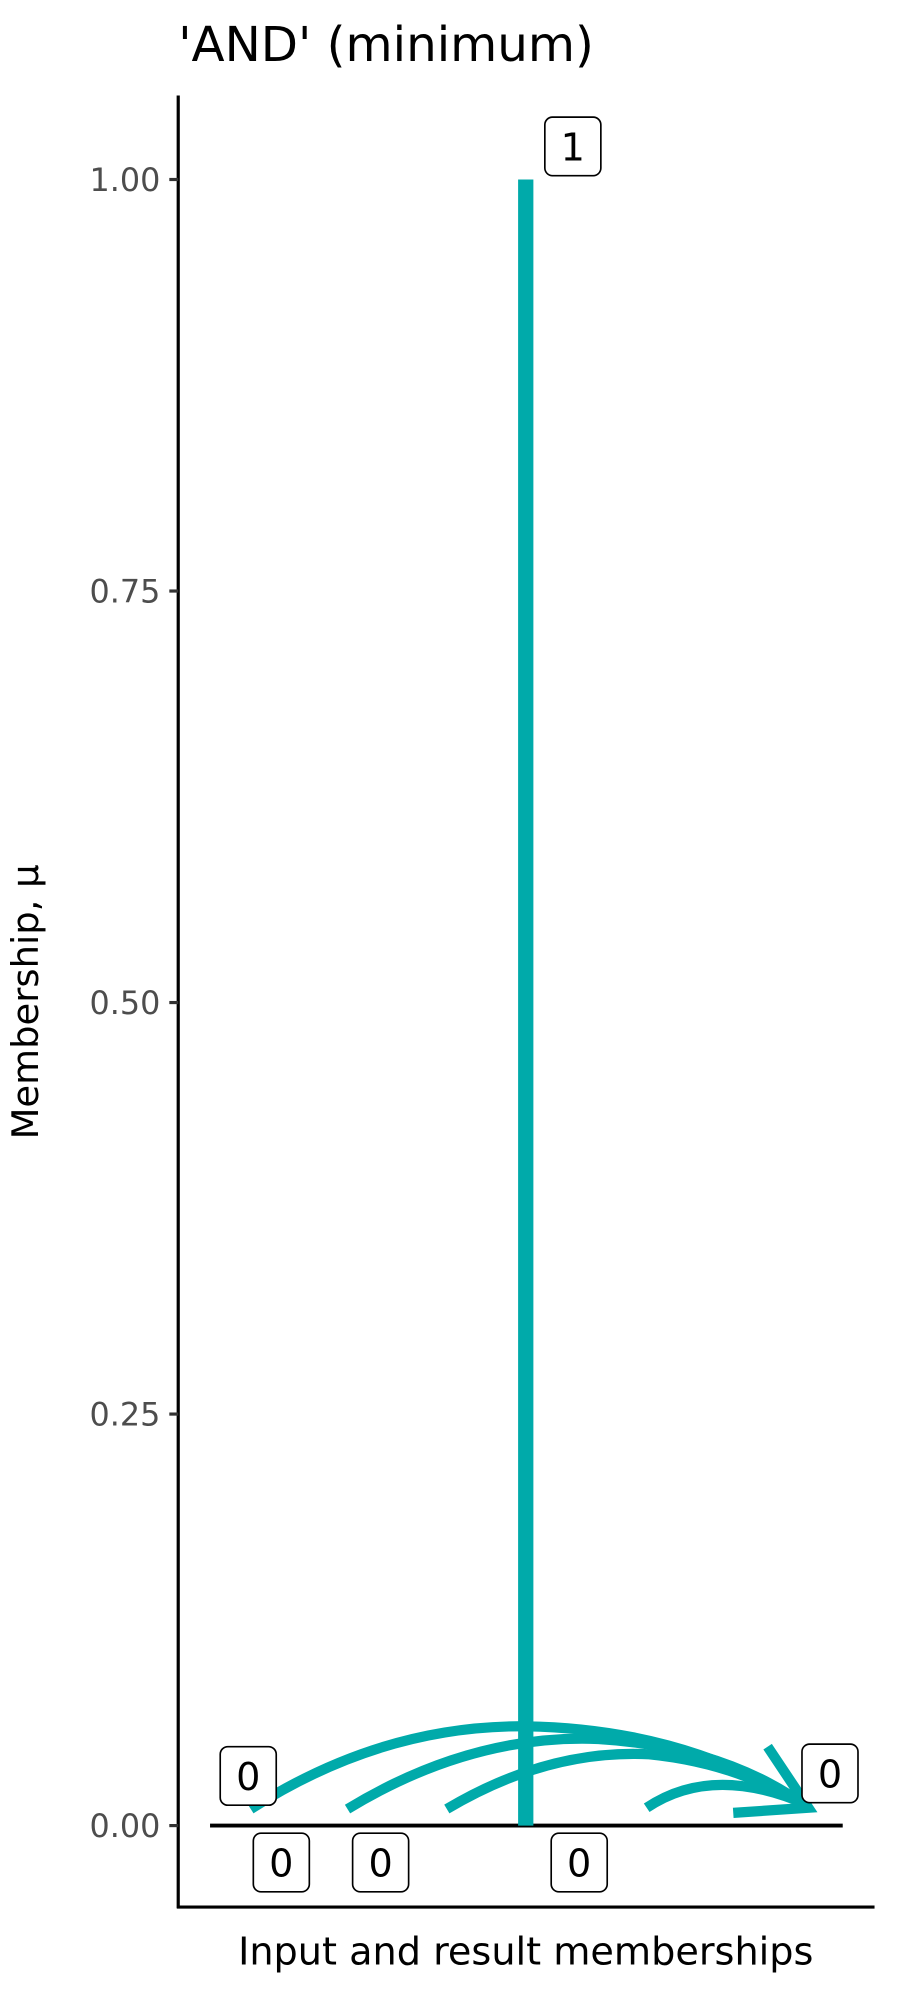 Image resolution: width=900 pixels, height=2000 pixels. I want to click on y-axis-label: Membership, μ, so click(25, 1001).